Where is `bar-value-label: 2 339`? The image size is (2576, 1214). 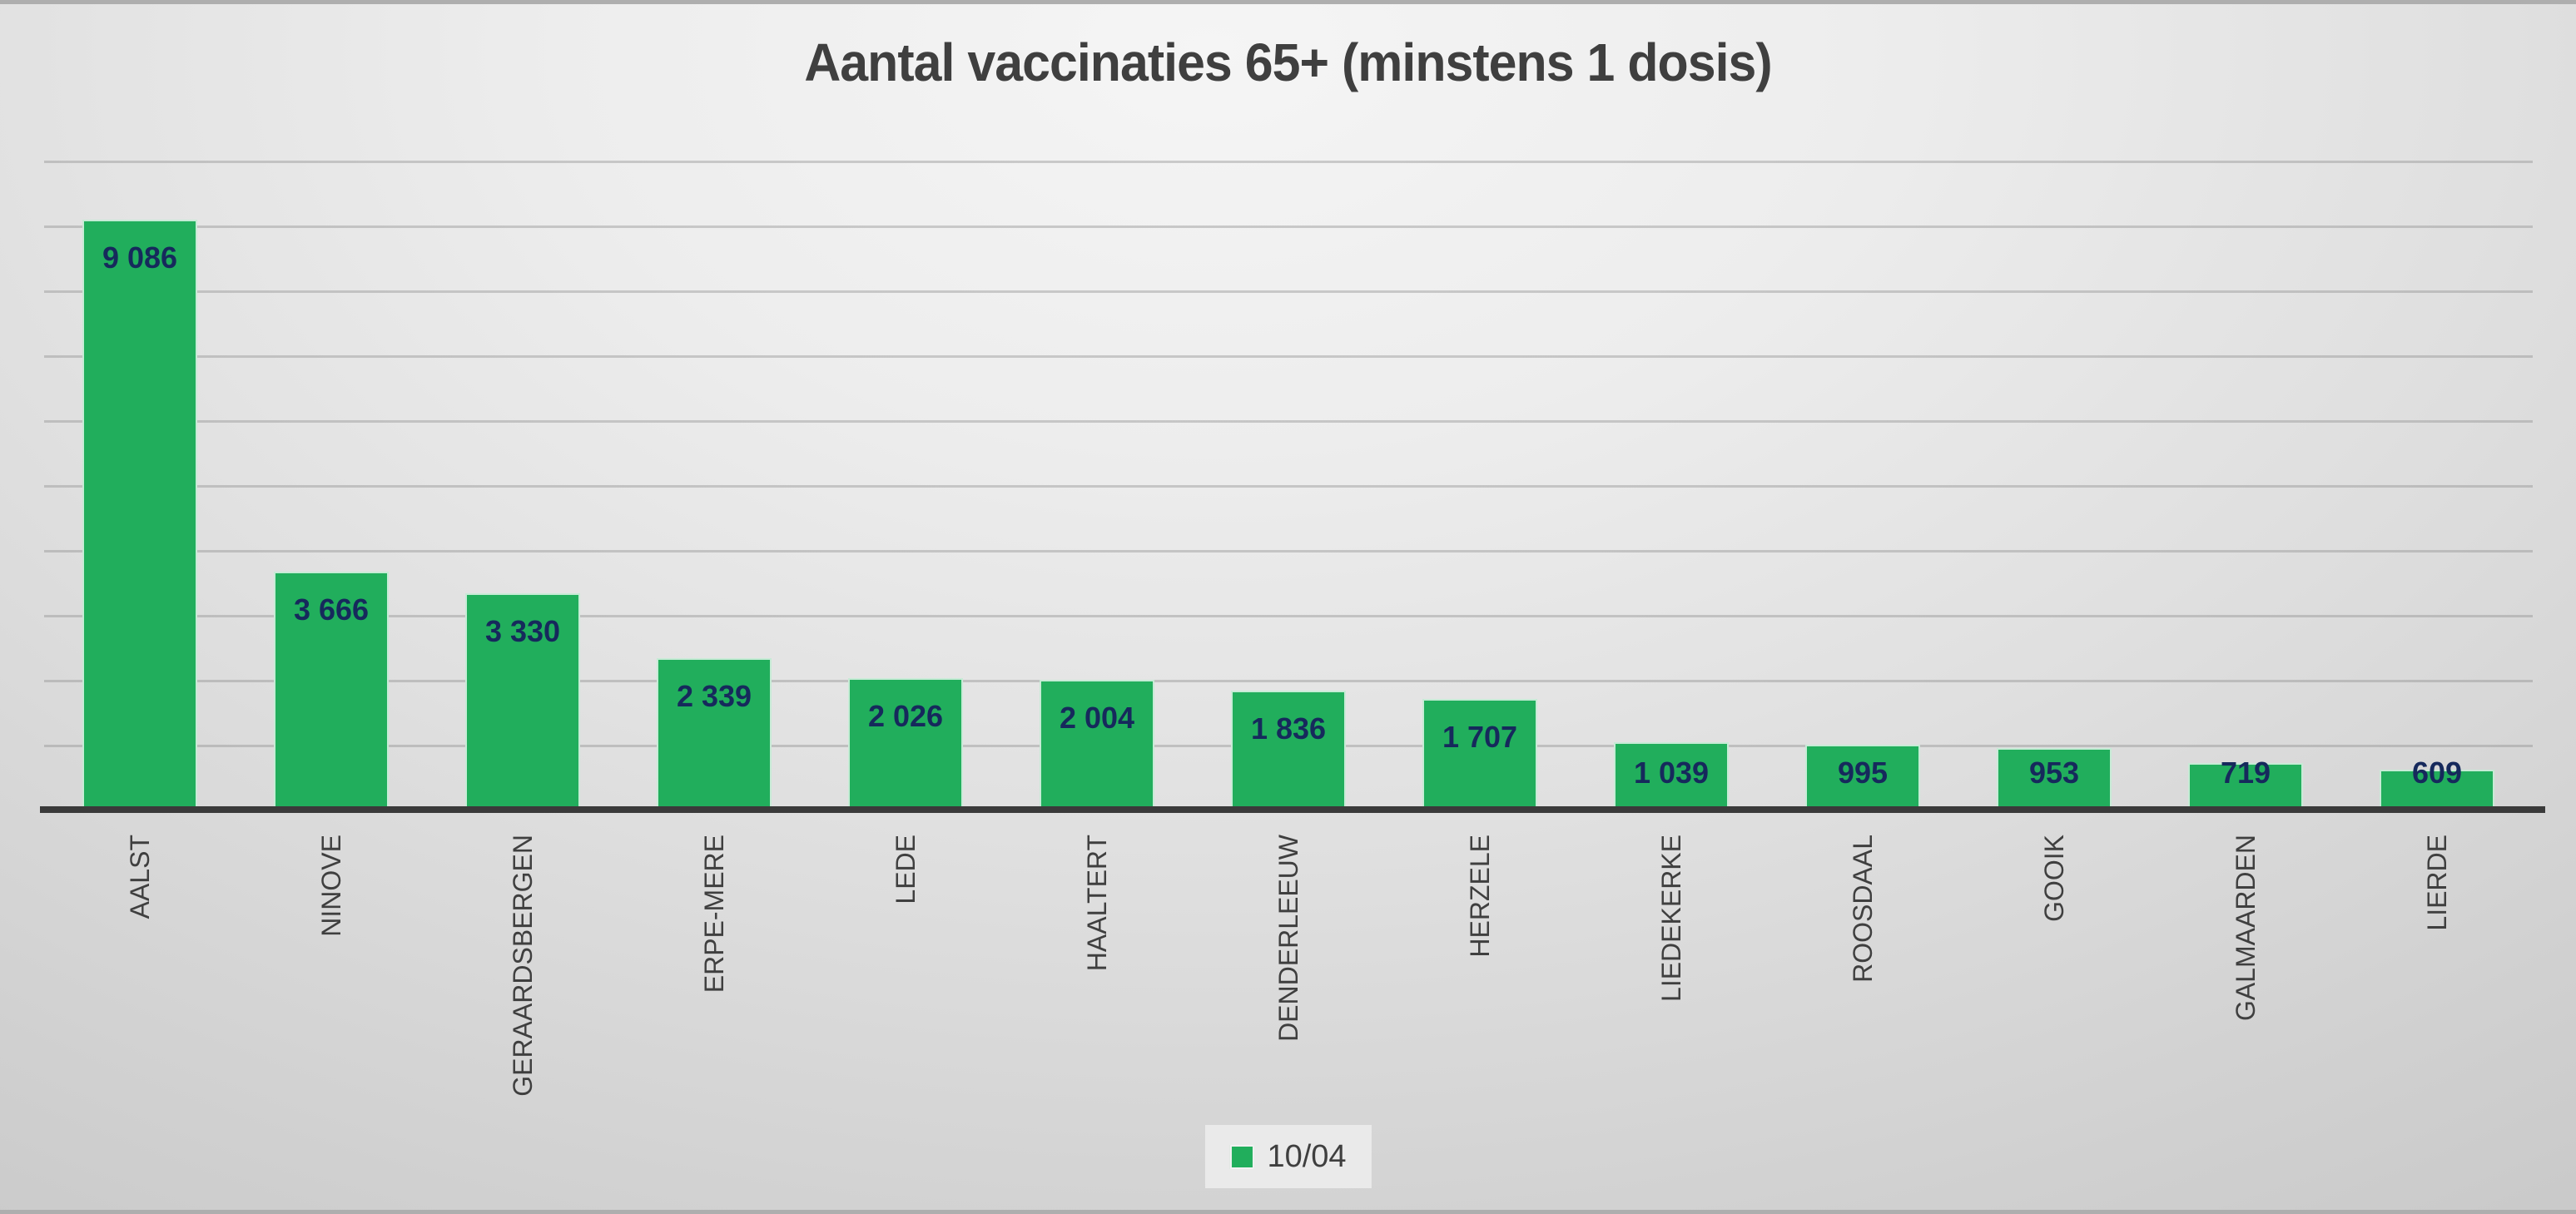 bar-value-label: 2 339 is located at coordinates (714, 696).